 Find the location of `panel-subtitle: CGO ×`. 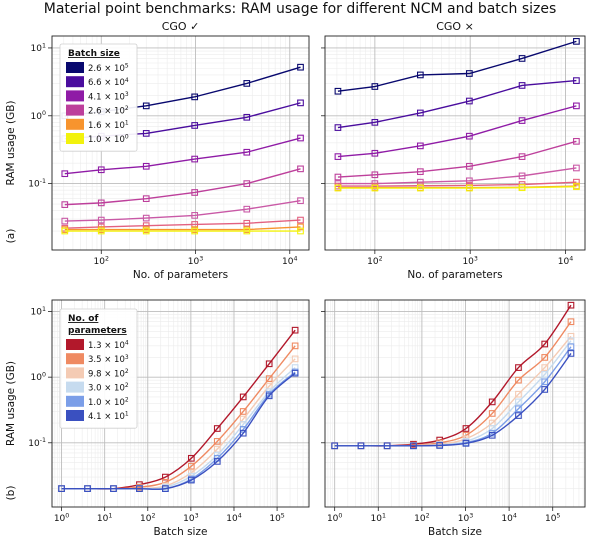

panel-subtitle: CGO × is located at coordinates (455, 26).